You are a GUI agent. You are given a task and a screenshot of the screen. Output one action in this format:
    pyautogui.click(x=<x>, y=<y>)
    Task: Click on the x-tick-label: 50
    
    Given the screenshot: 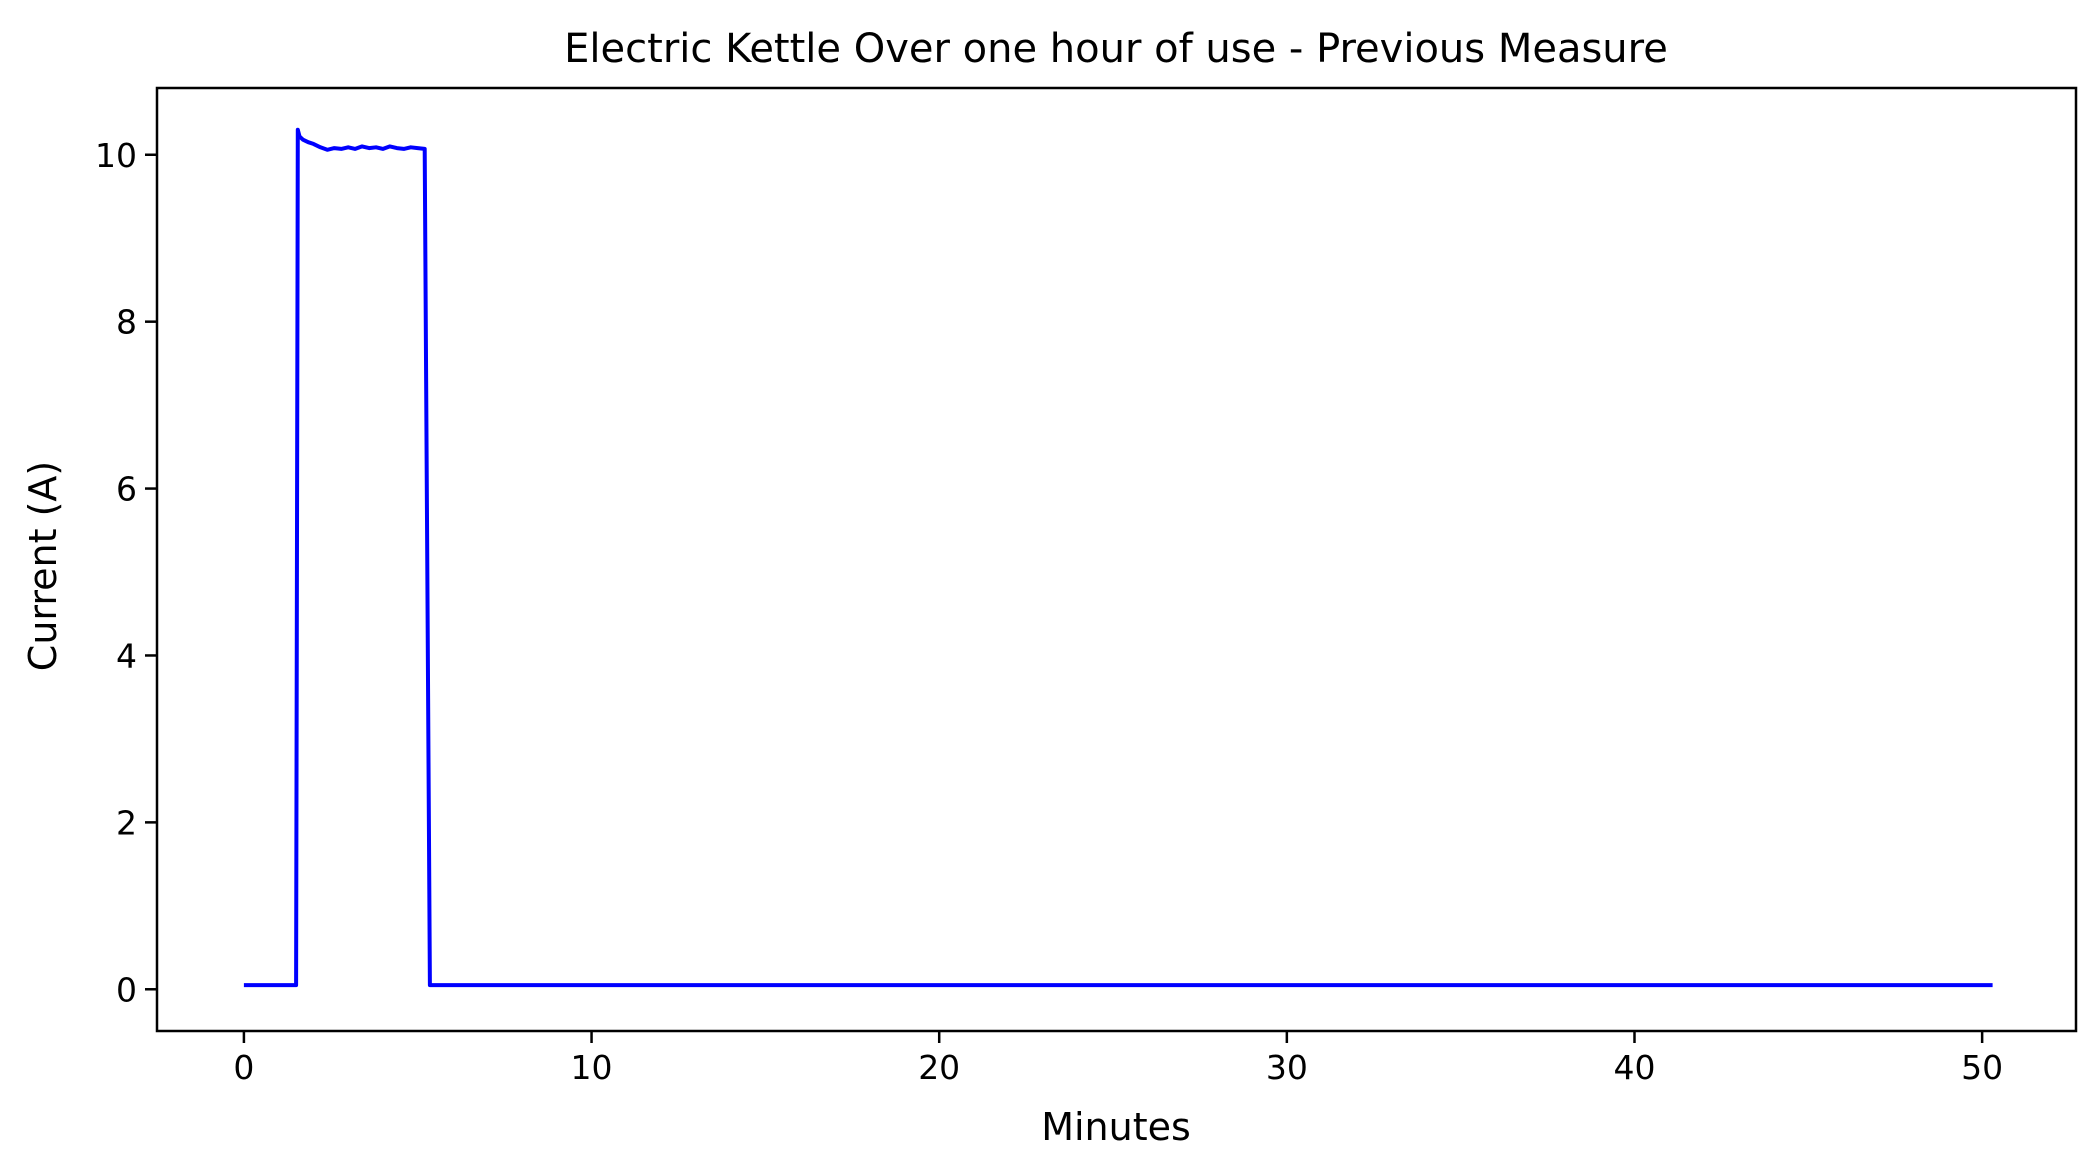 What is the action you would take?
    pyautogui.click(x=1982, y=1067)
    